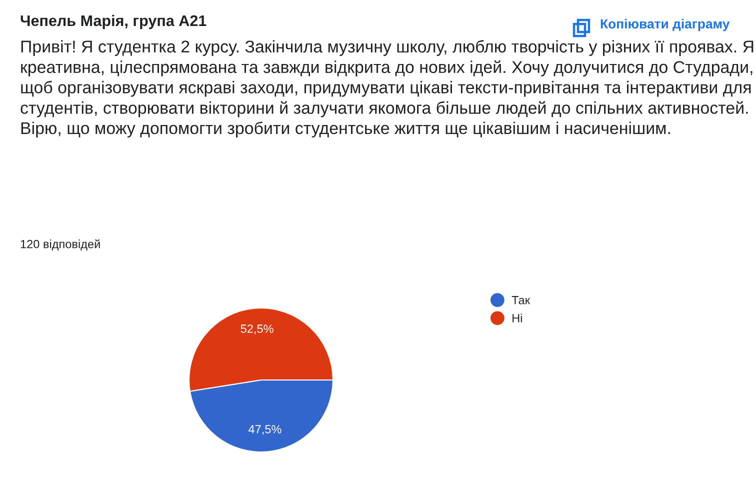  I want to click on data-label: 52,5%, so click(257, 329).